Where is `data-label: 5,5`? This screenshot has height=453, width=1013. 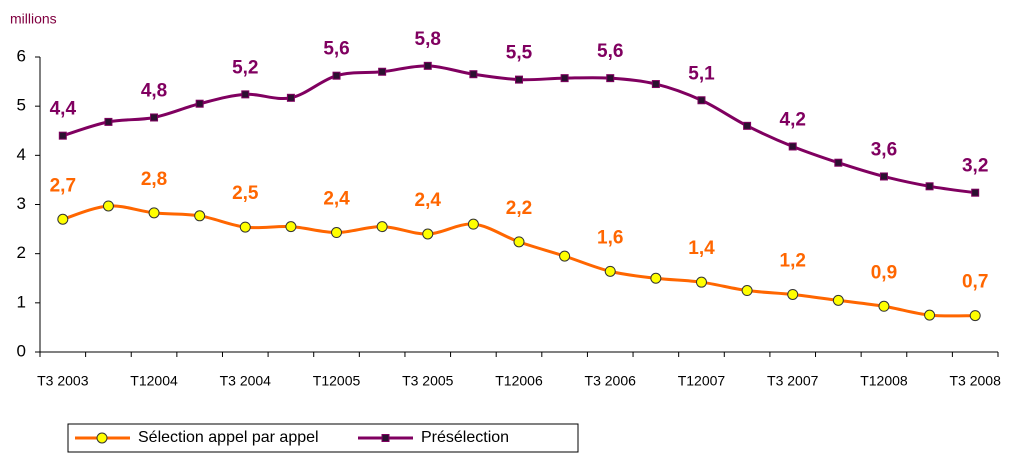 data-label: 5,5 is located at coordinates (519, 53).